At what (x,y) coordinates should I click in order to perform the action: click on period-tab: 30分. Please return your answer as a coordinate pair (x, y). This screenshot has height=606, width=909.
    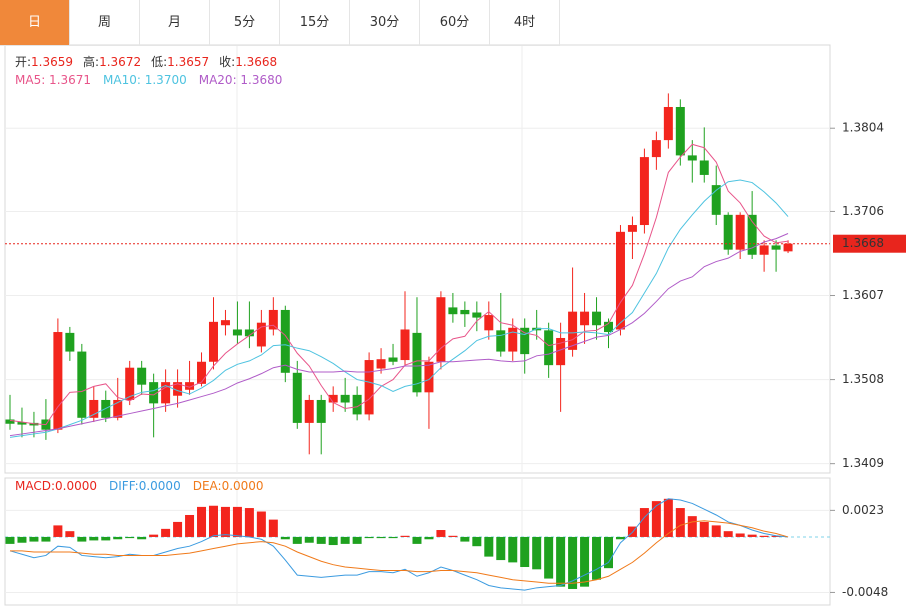
    Looking at the image, I should click on (385, 22).